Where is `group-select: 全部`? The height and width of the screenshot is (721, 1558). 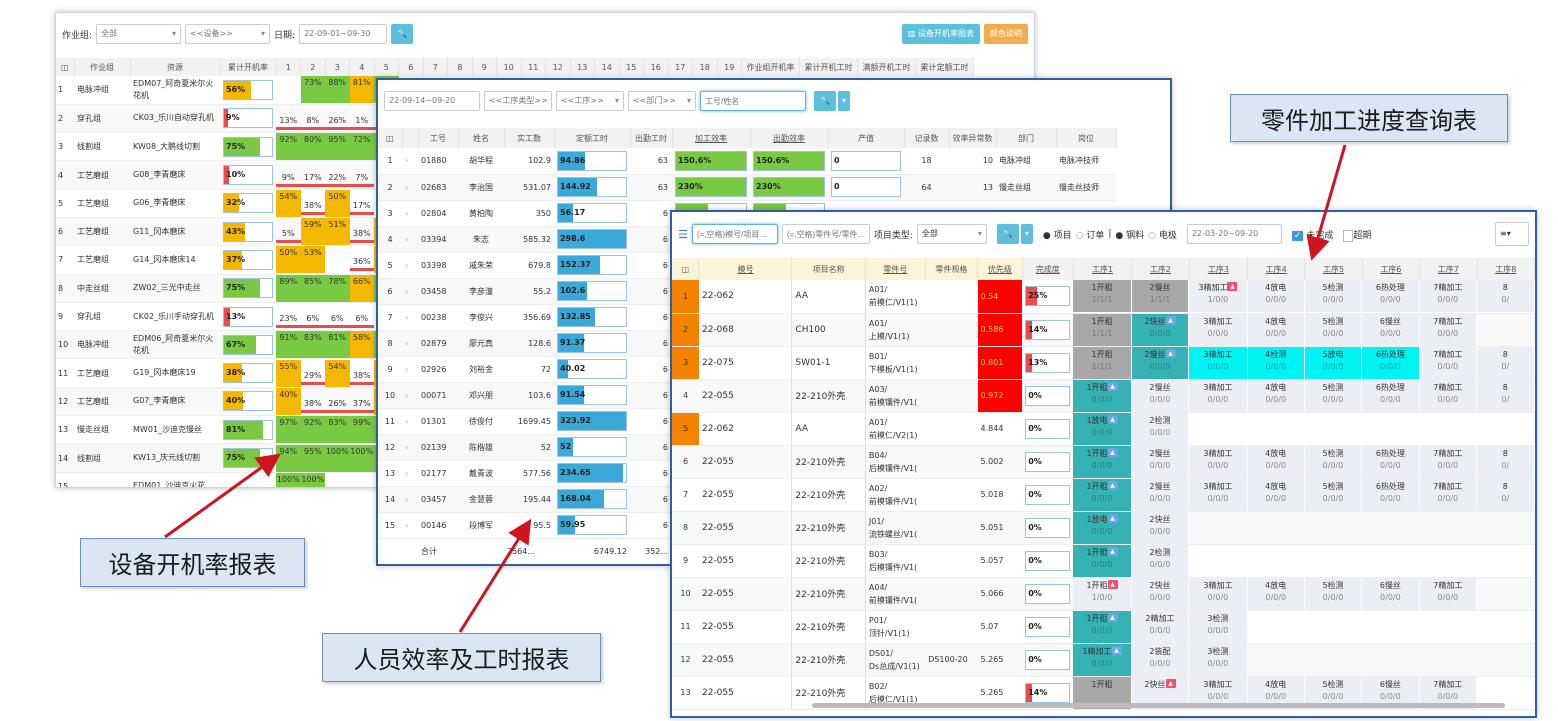
group-select: 全部 is located at coordinates (139, 34).